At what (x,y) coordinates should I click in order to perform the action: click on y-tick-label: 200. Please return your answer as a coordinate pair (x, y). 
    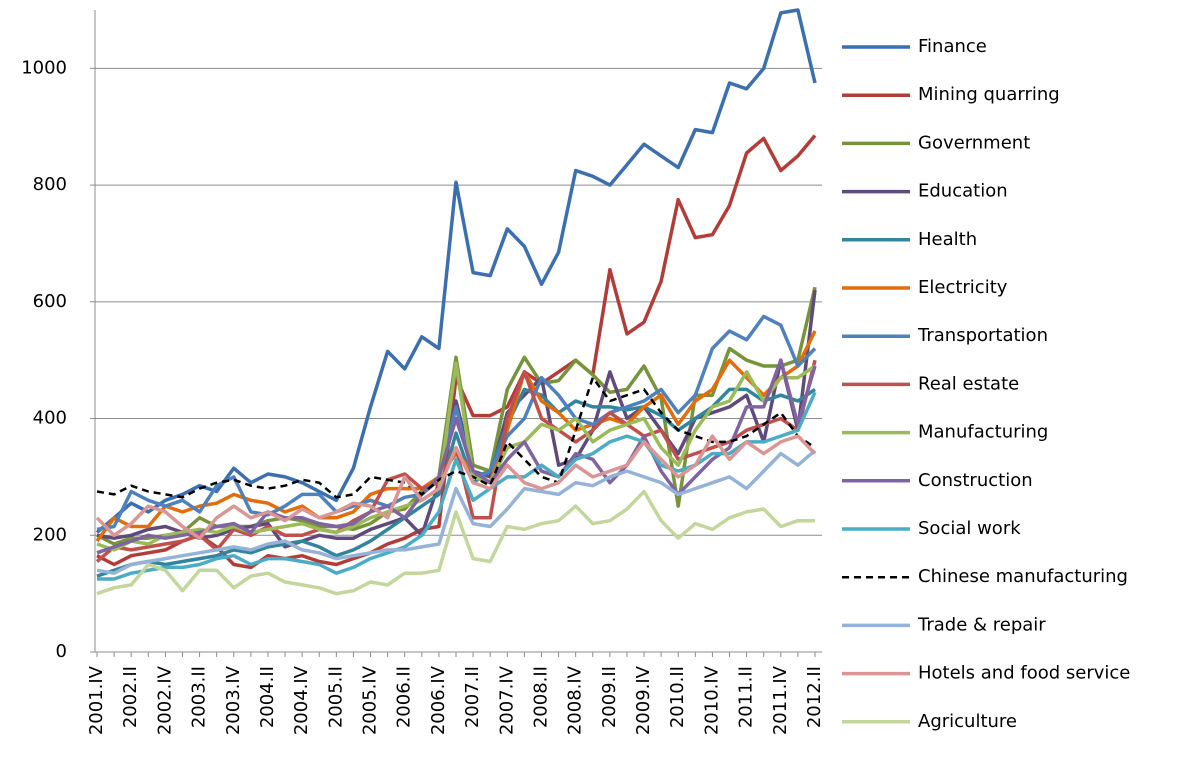
    Looking at the image, I should click on (50, 534).